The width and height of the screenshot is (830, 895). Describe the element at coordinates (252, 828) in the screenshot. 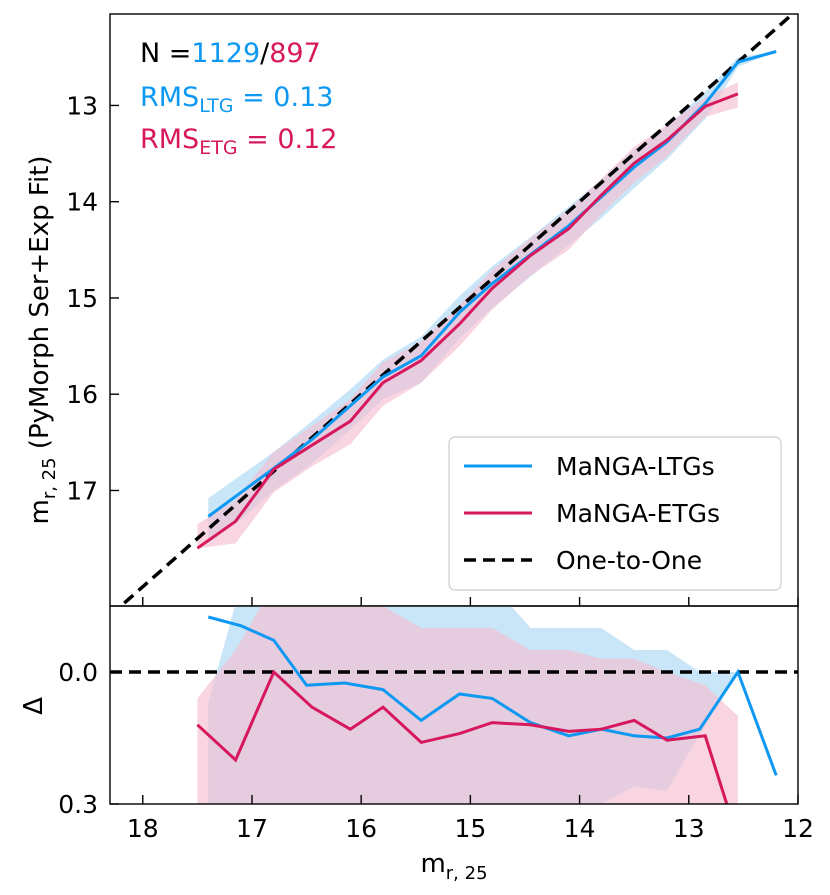

I see `x-tick-label: 17` at that location.